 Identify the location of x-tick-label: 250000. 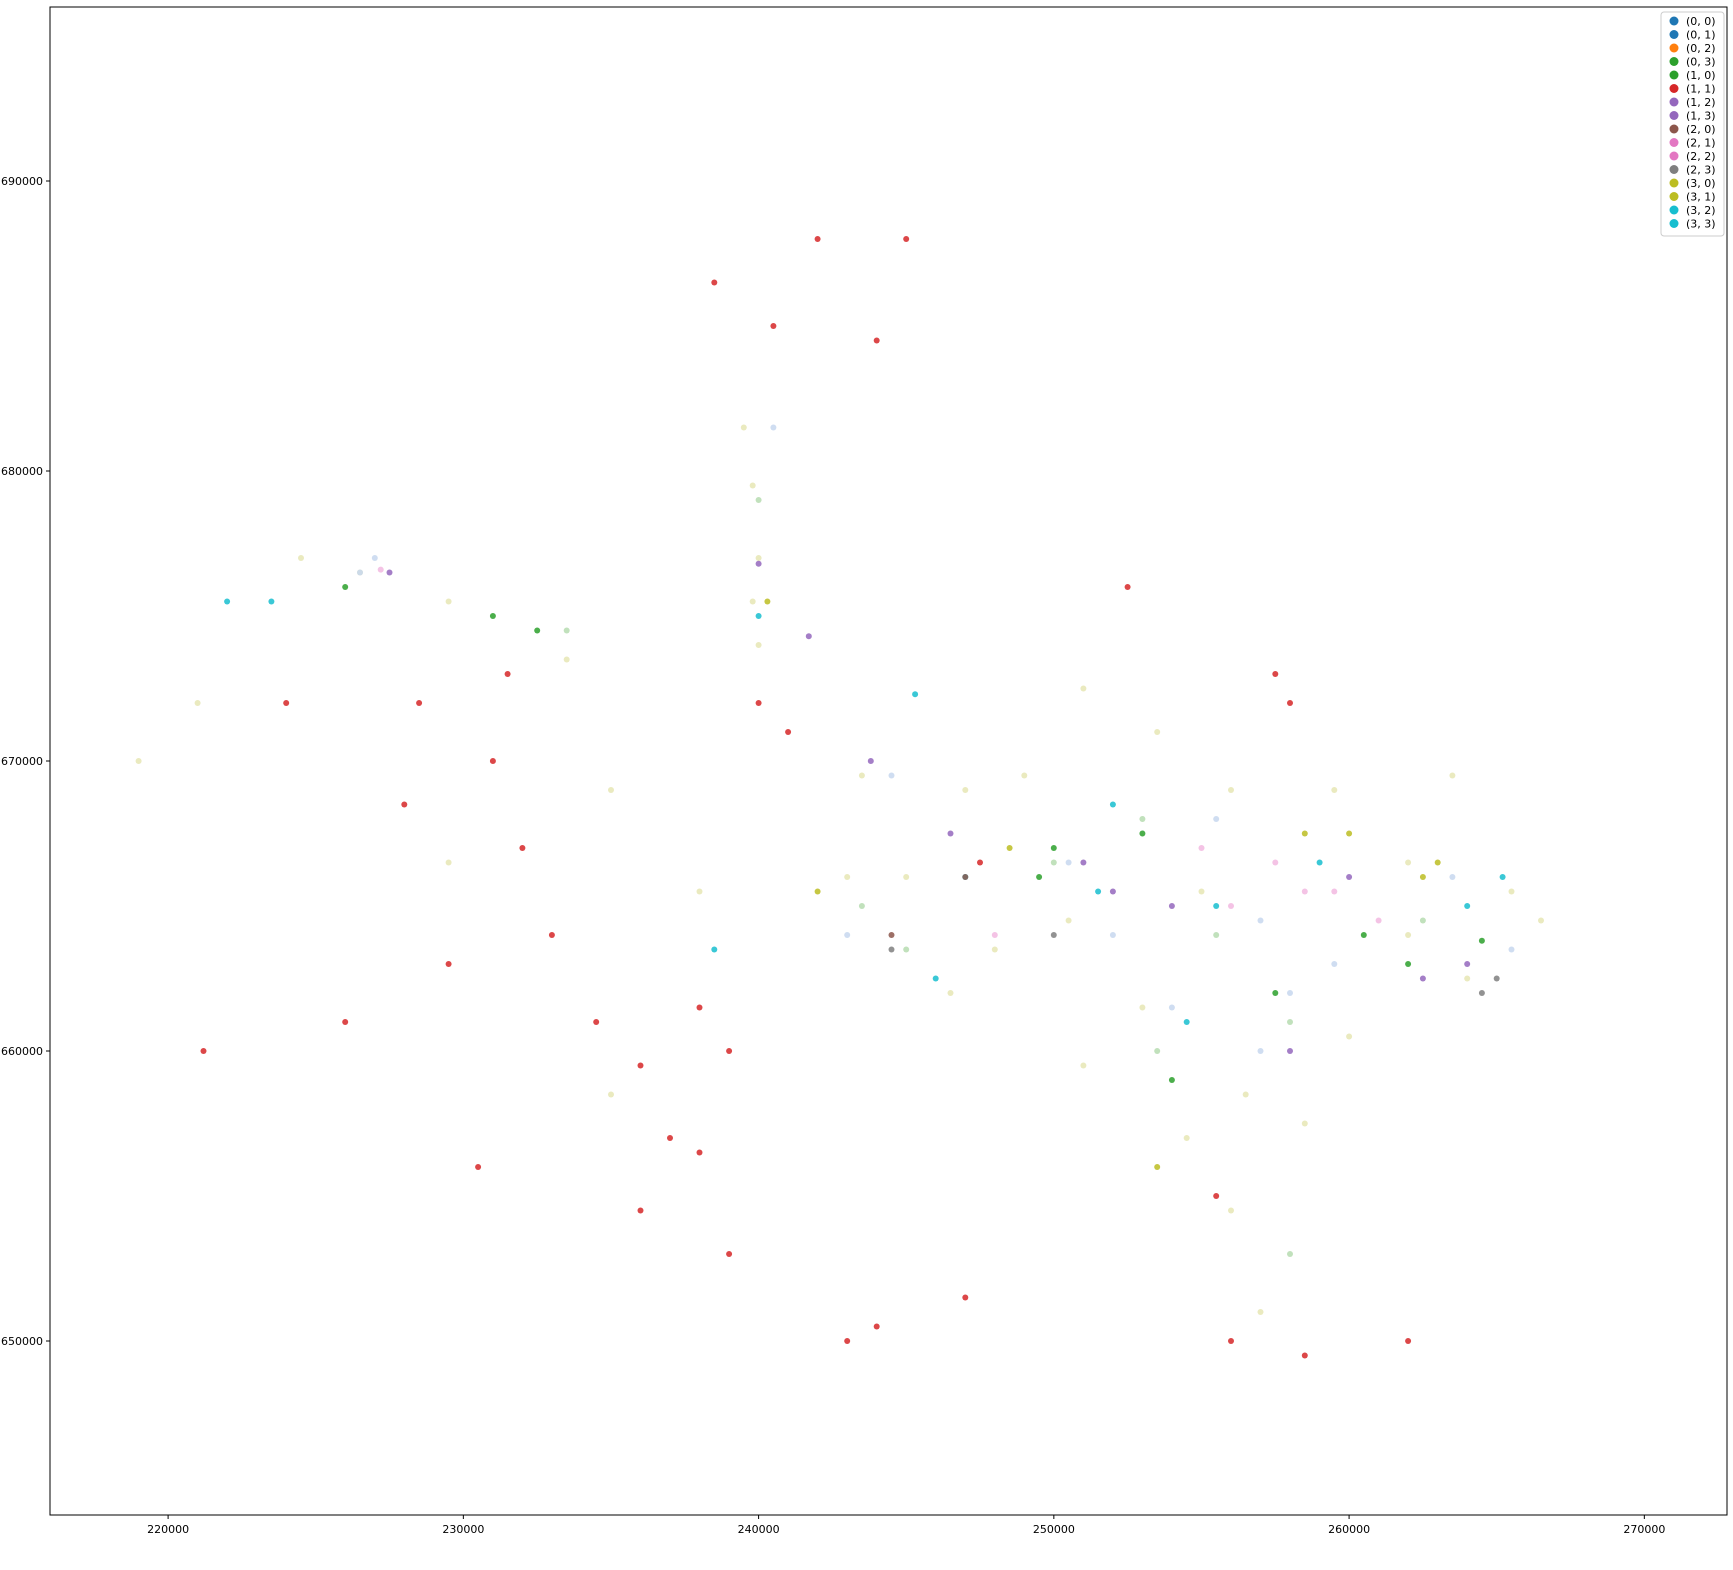
(1054, 1529).